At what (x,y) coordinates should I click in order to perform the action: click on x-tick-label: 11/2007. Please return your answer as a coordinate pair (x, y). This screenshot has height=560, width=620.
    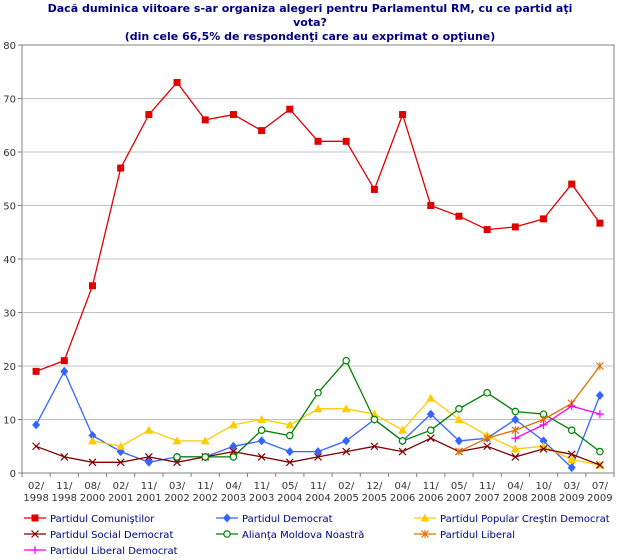
    Looking at the image, I should click on (486, 492).